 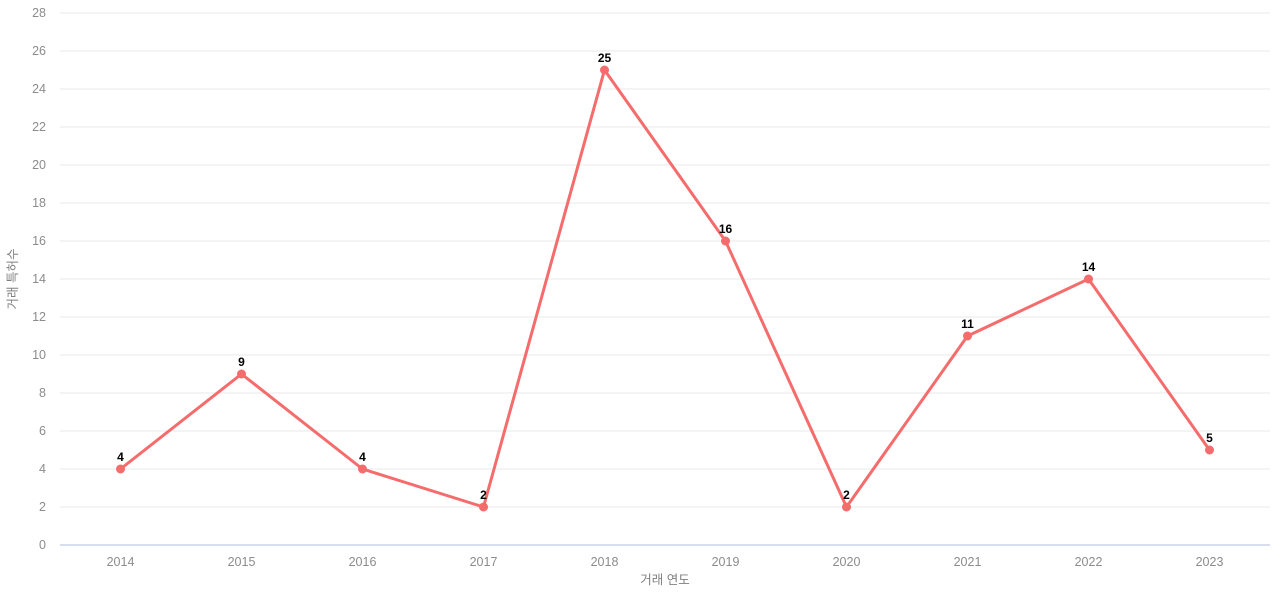 I want to click on data-point-label: 16, so click(x=726, y=229).